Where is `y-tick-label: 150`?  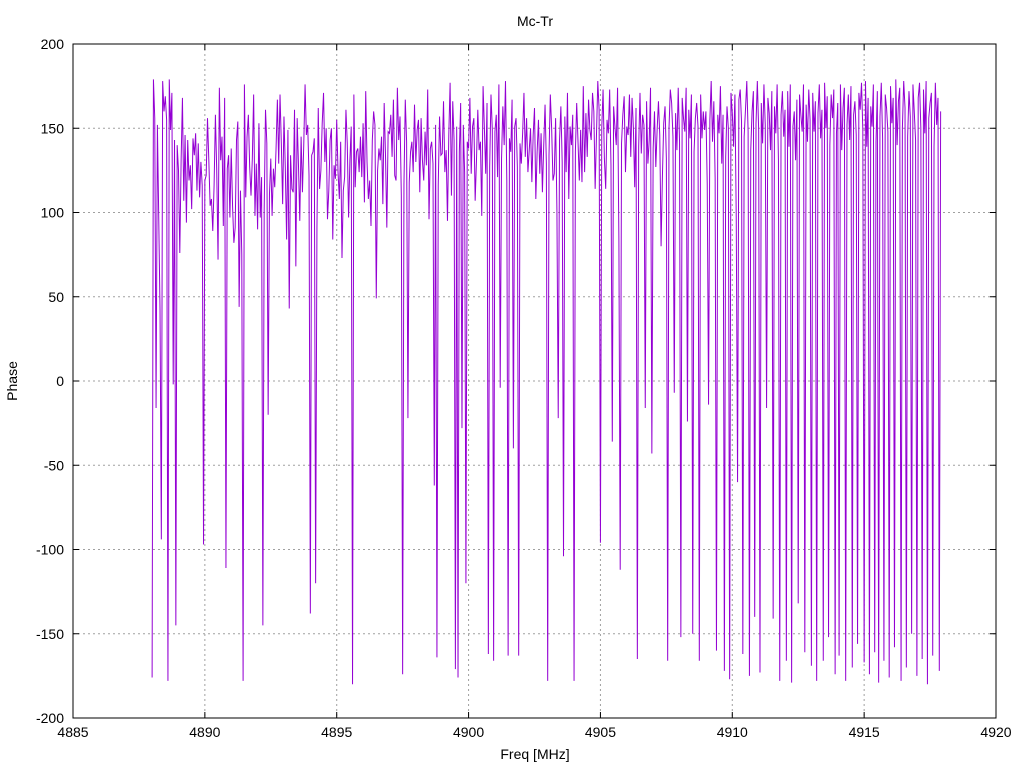 y-tick-label: 150 is located at coordinates (53, 128).